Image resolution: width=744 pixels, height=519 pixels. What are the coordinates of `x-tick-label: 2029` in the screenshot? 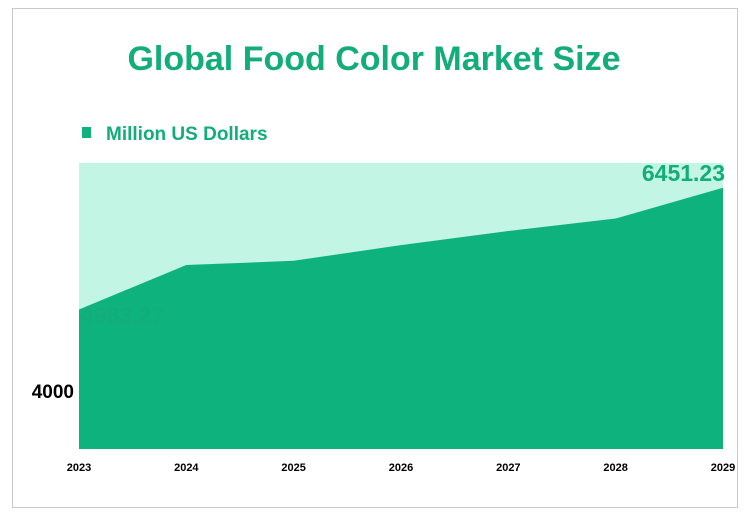 It's located at (723, 468).